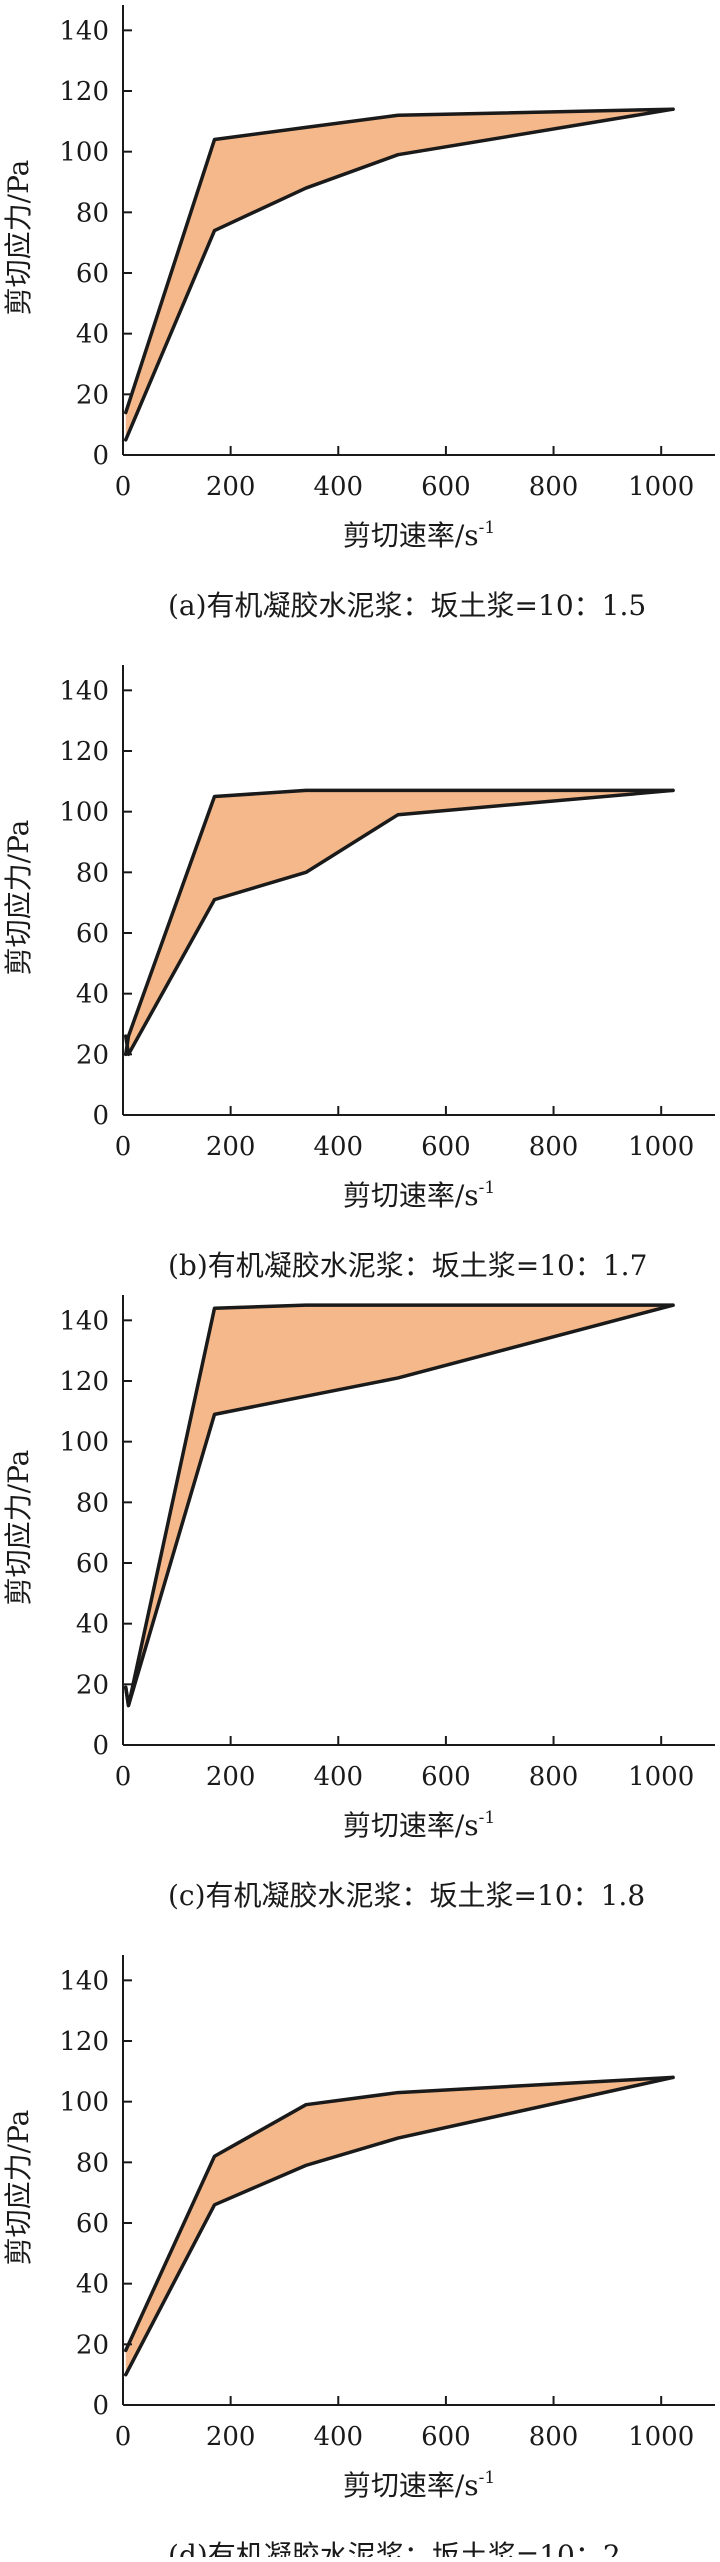 The height and width of the screenshot is (2562, 720). What do you see at coordinates (406, 1895) in the screenshot?
I see `panel-caption: (c)有机凝胶水泥浆：坂土浆=10：1.8` at bounding box center [406, 1895].